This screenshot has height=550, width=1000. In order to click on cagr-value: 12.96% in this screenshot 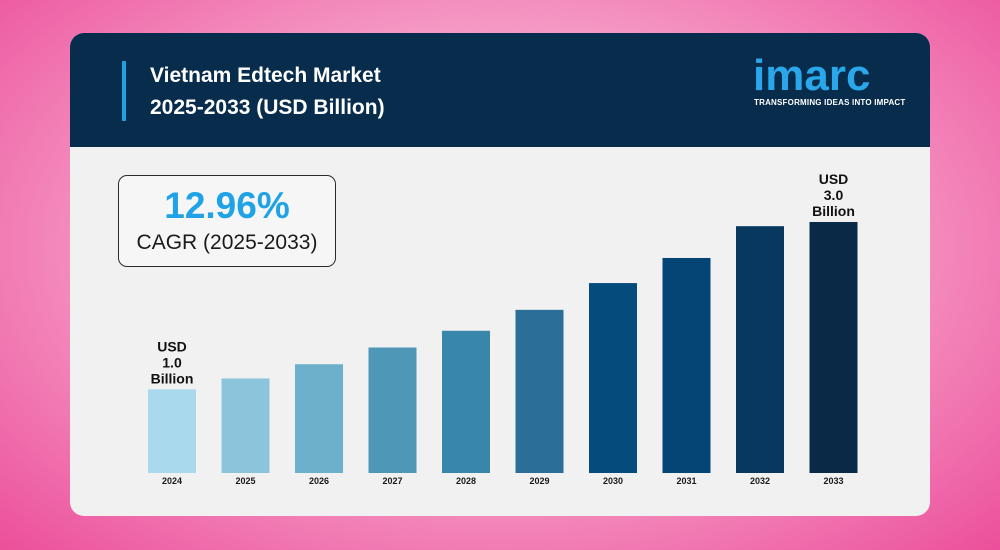, I will do `click(227, 205)`.